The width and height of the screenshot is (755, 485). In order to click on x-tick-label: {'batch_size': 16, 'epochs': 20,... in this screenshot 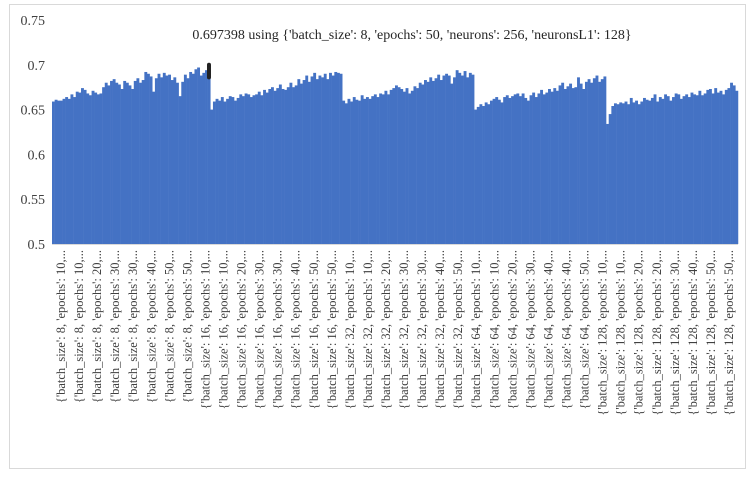, I will do `click(242, 329)`.